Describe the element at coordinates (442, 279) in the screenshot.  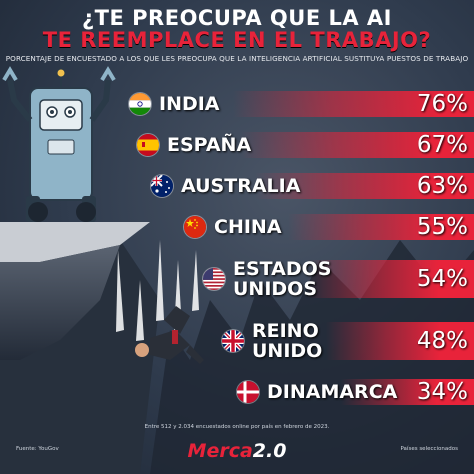
I see `value-label: 54%` at that location.